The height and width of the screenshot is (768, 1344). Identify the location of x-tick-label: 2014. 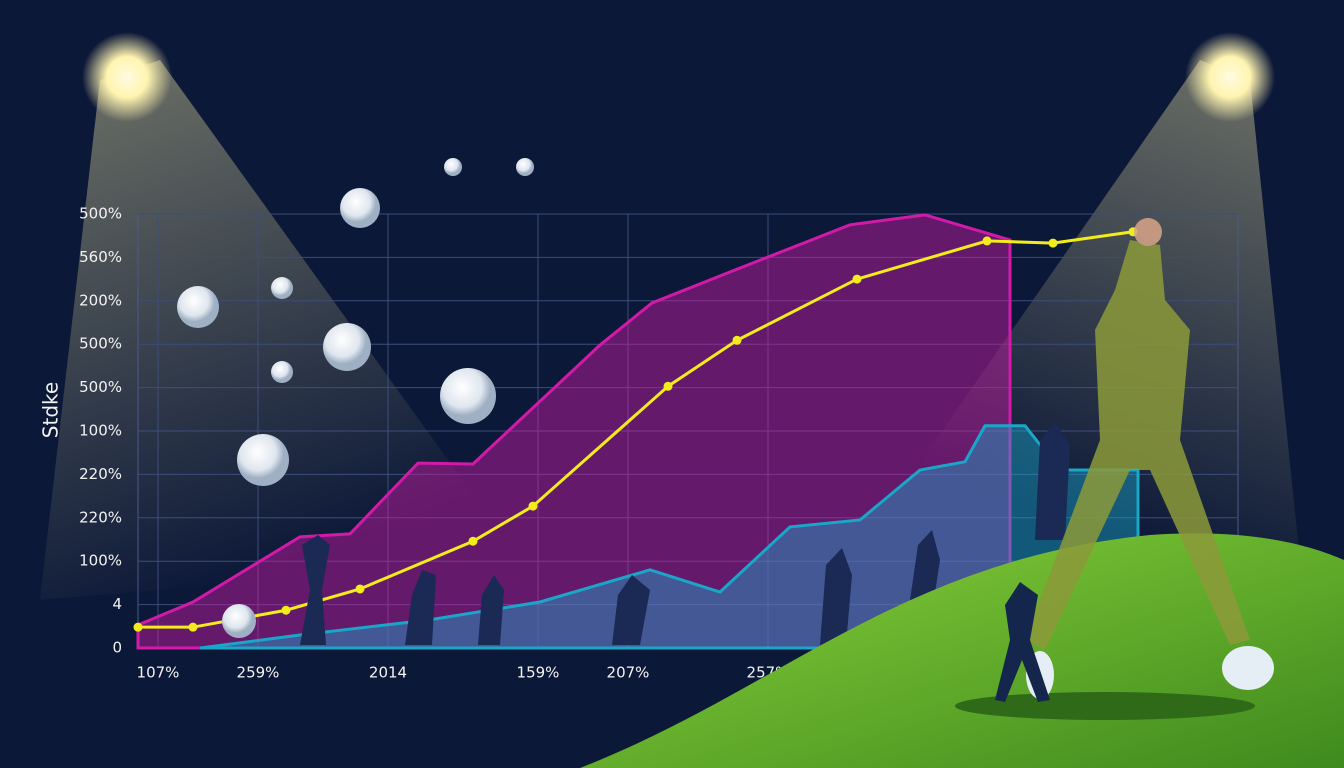
(388, 673).